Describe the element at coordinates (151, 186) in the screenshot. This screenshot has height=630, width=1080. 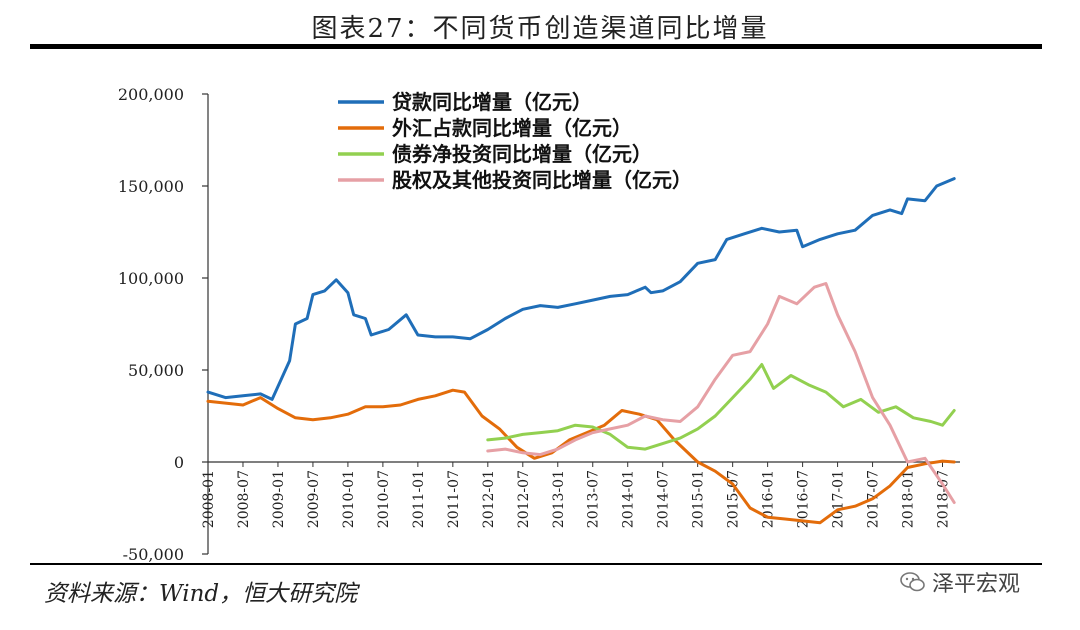
I see `y-tick-label: 150,000` at that location.